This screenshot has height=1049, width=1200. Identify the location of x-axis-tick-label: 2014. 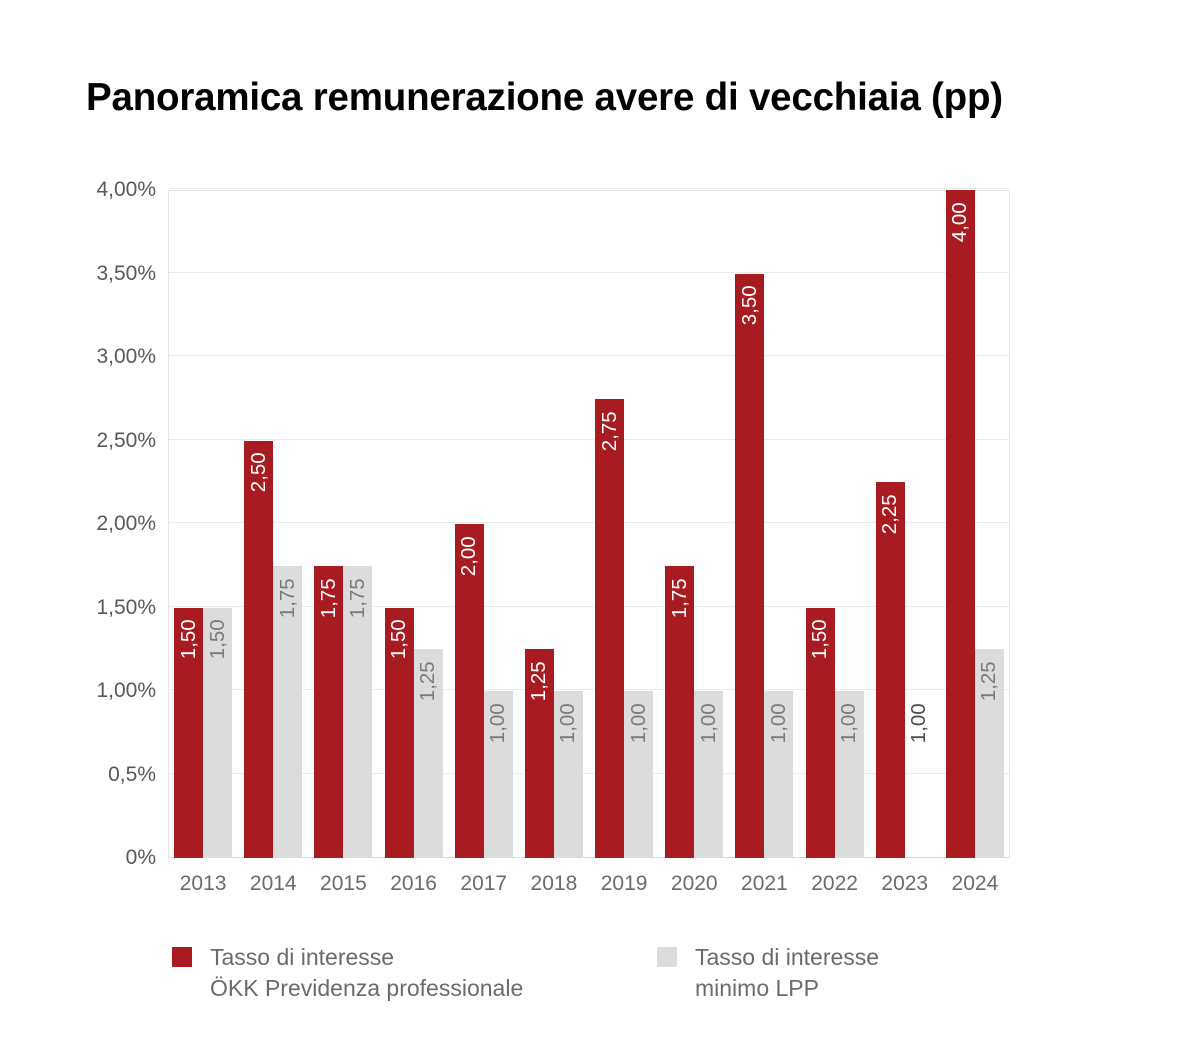
(273, 883).